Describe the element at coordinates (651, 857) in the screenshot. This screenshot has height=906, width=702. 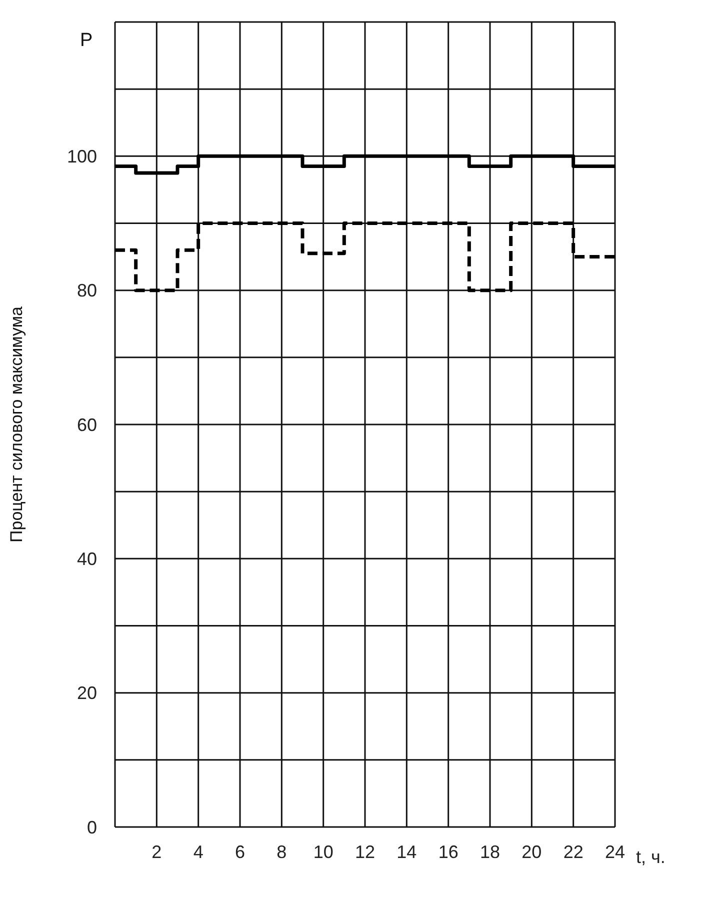
I see `x-axis-title: t, ч.` at that location.